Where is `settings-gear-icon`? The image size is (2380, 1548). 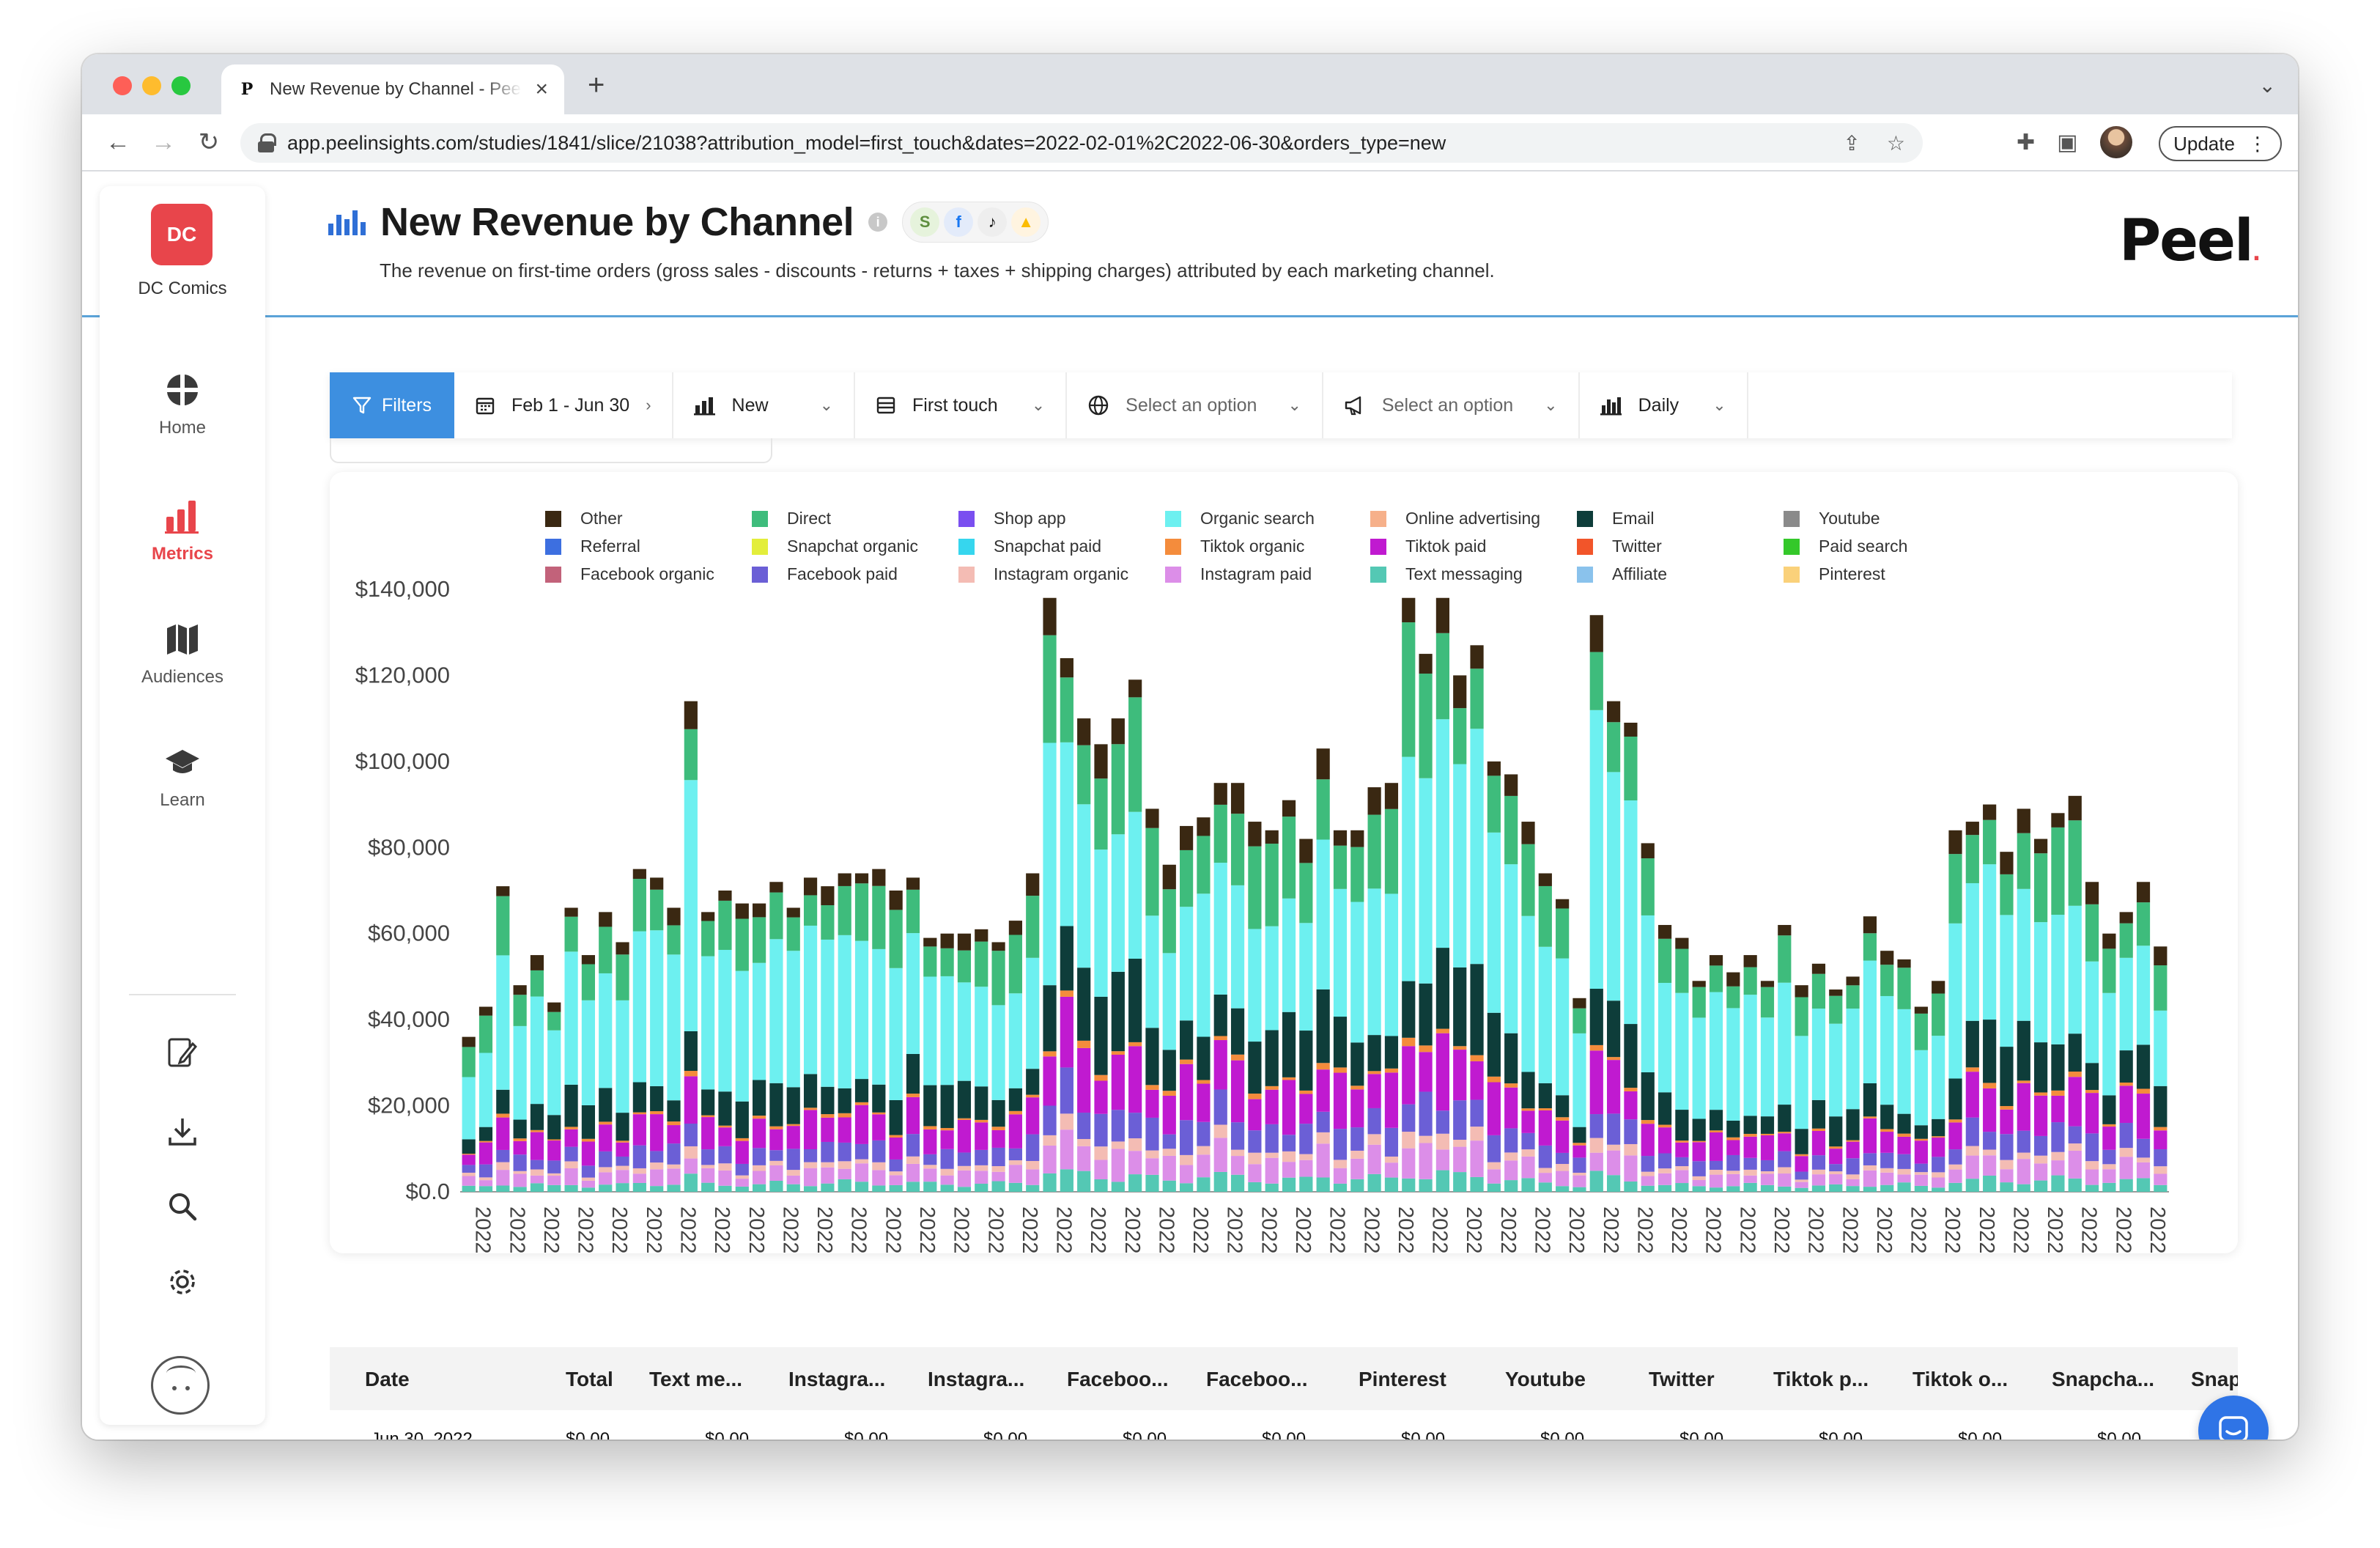 settings-gear-icon is located at coordinates (182, 1285).